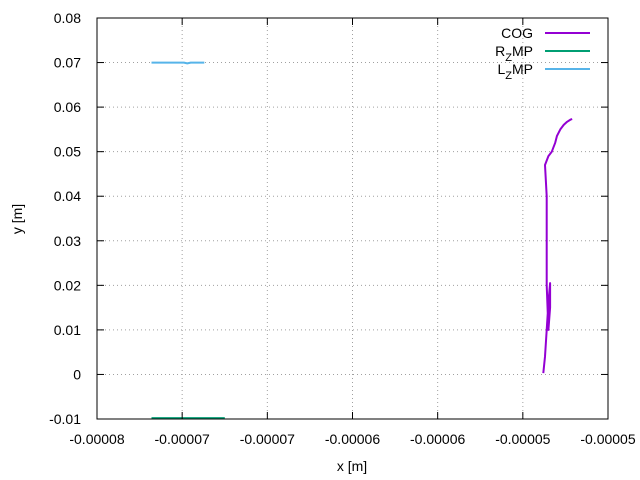 This screenshot has width=640, height=480. Describe the element at coordinates (67, 18) in the screenshot. I see `y-tick-label: 0.08` at that location.